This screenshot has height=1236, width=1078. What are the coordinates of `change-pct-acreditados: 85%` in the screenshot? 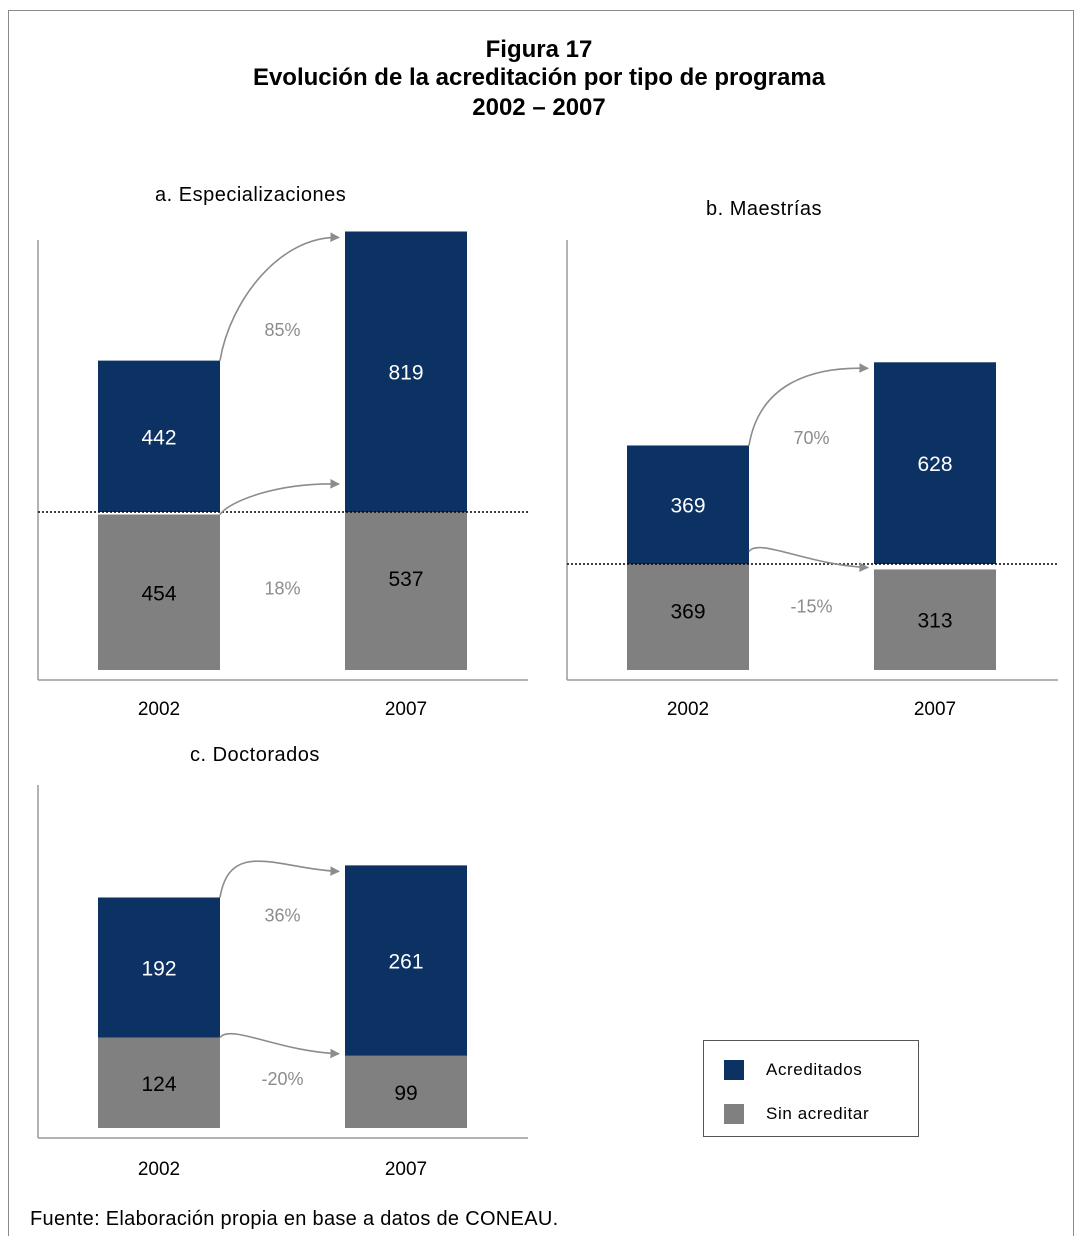 It's located at (282, 330).